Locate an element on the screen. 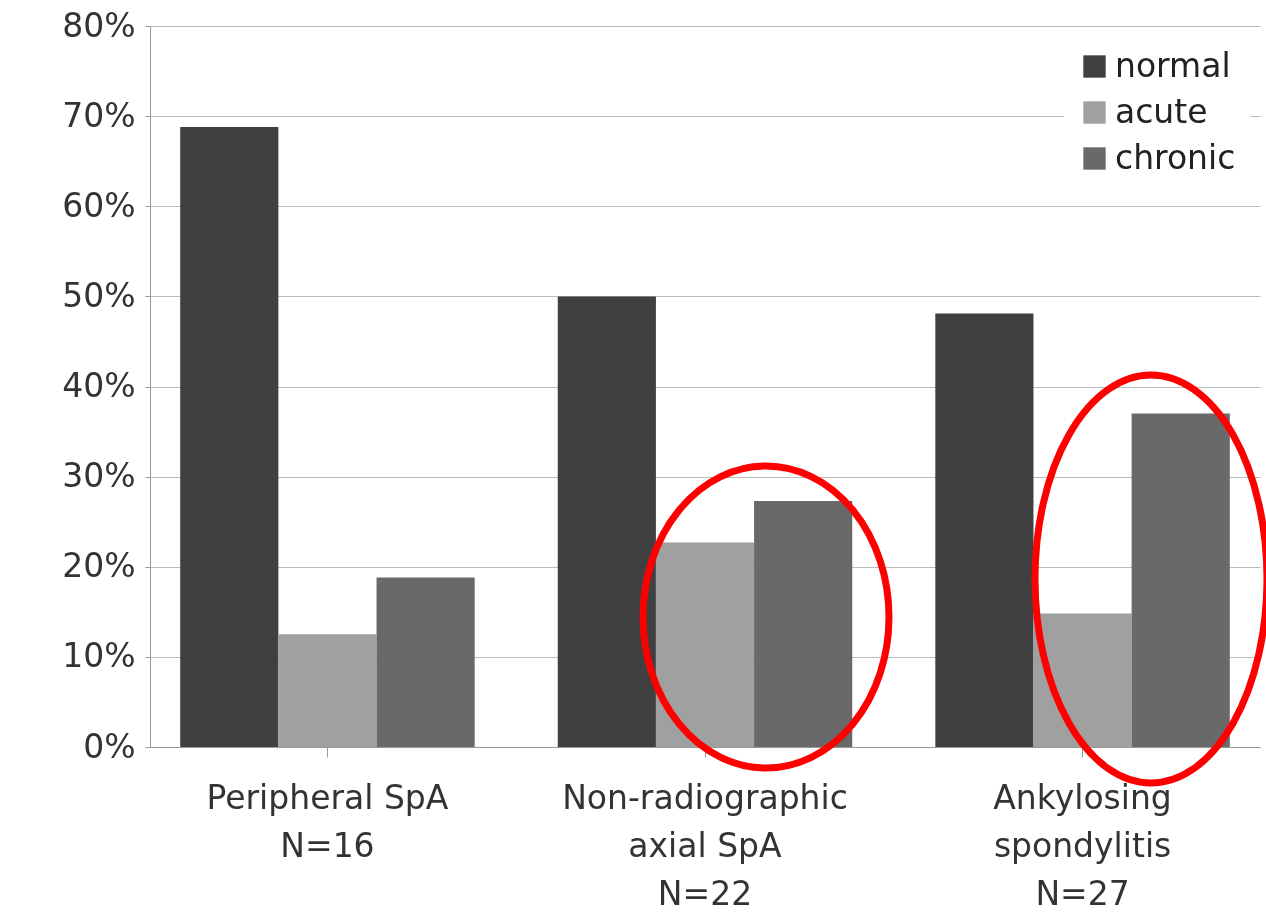  x-tick-label: Ankylosing spondylitis N=27 is located at coordinates (1082, 845).